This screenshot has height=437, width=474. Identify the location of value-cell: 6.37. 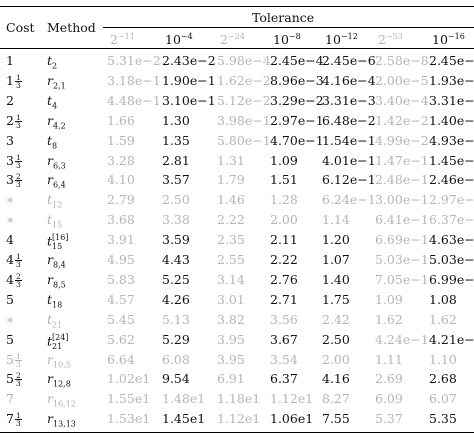
(284, 379).